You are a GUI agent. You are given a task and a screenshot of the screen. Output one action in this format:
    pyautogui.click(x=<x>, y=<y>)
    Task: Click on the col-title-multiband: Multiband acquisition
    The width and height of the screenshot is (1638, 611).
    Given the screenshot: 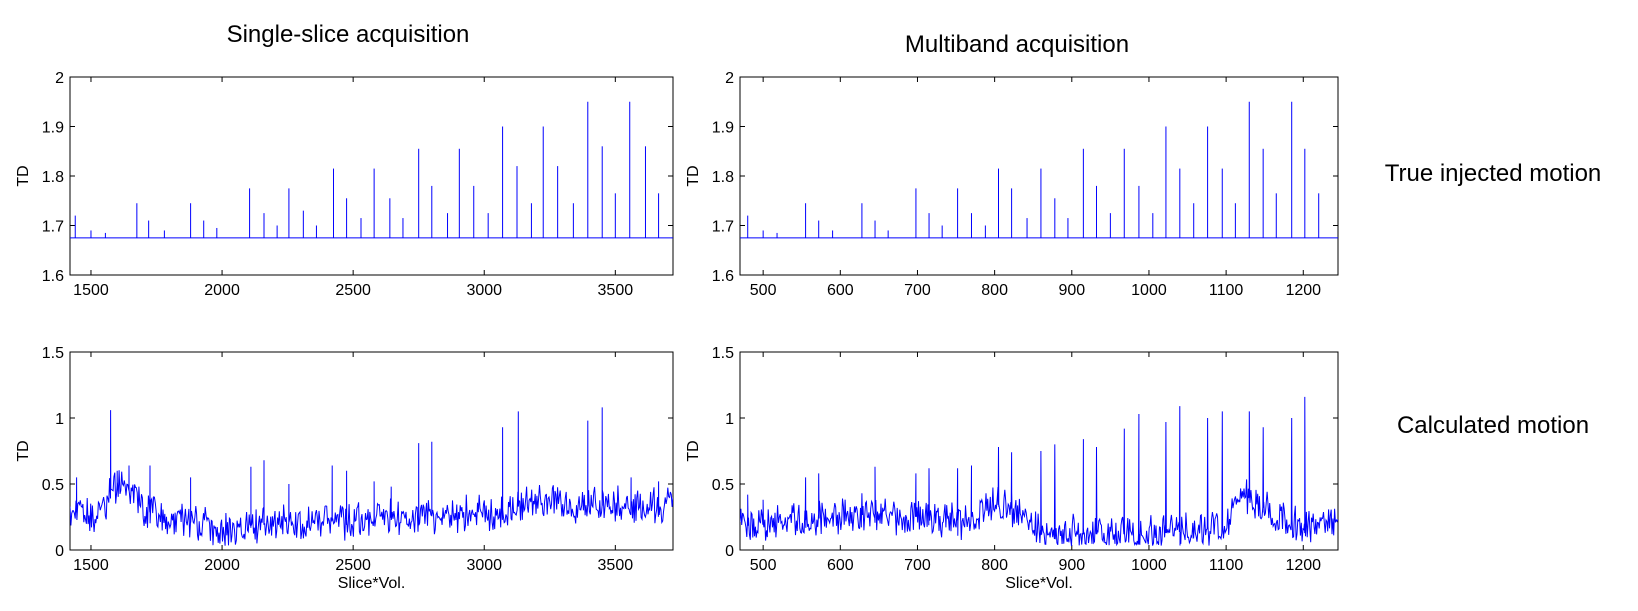 What is the action you would take?
    pyautogui.click(x=1017, y=44)
    